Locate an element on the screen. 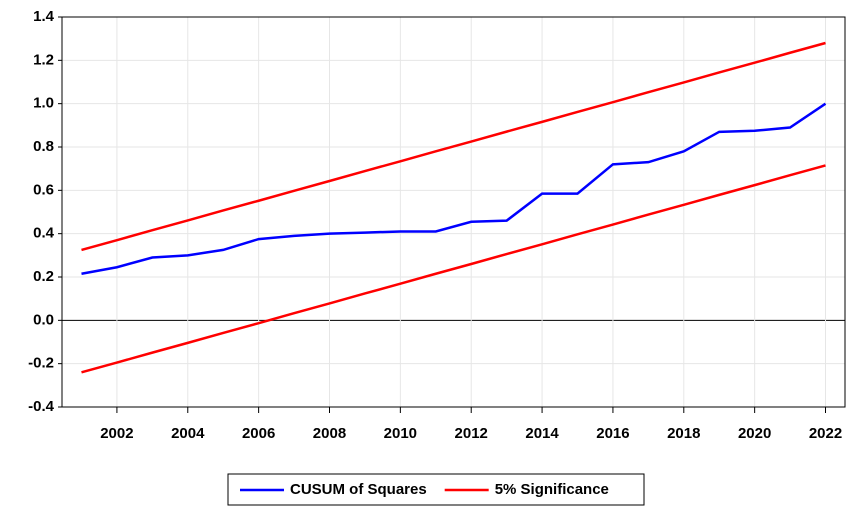 Image resolution: width=850 pixels, height=507 pixels. legend-label: CUSUM of Squares is located at coordinates (358, 489).